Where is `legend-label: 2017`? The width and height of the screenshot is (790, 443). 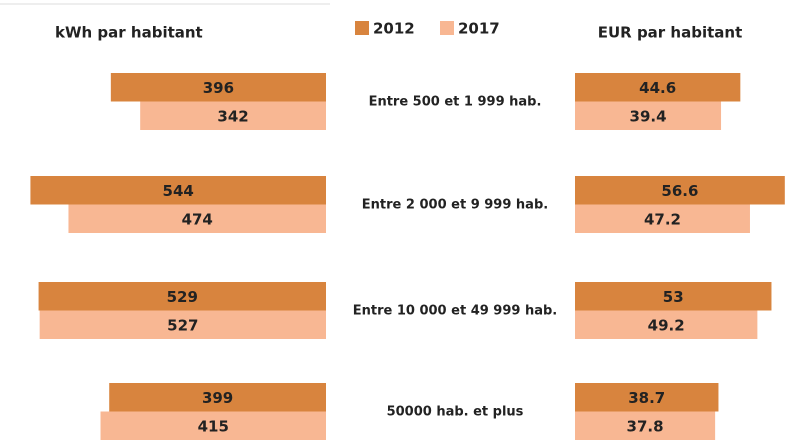 legend-label: 2017 is located at coordinates (479, 29).